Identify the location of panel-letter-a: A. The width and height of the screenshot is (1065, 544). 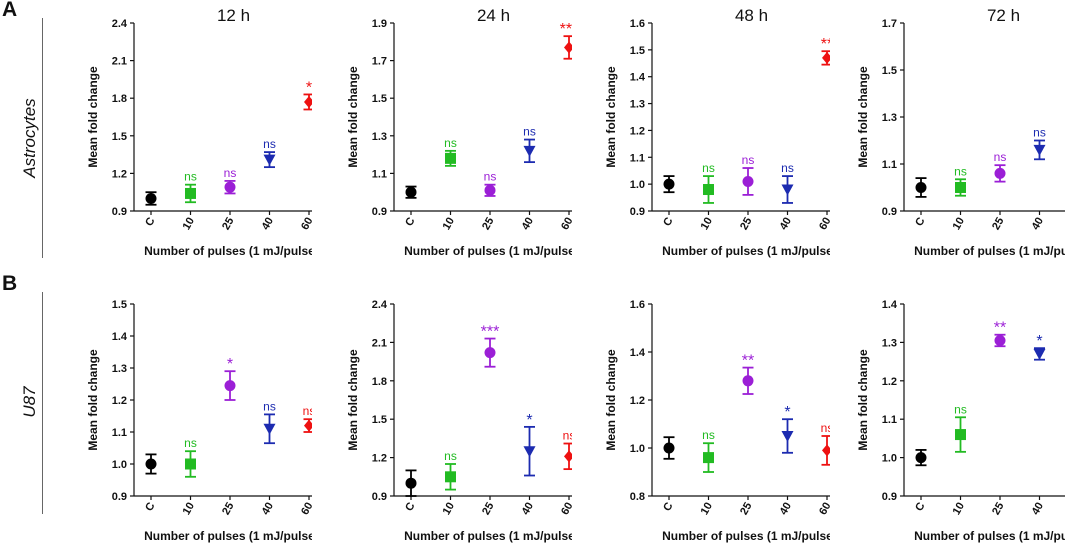
(10, 10).